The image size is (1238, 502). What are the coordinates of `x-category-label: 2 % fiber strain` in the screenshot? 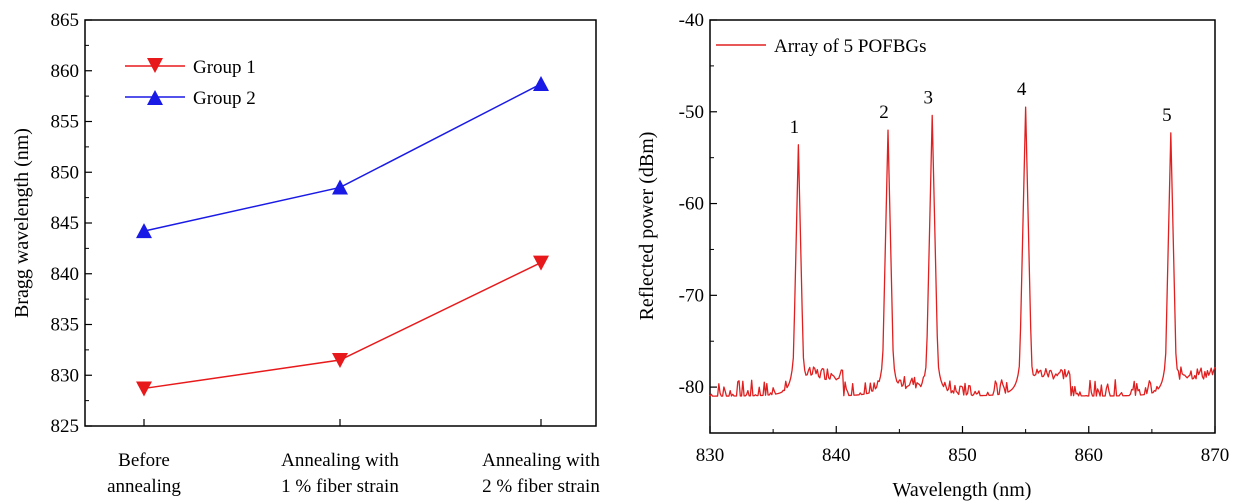 It's located at (541, 486).